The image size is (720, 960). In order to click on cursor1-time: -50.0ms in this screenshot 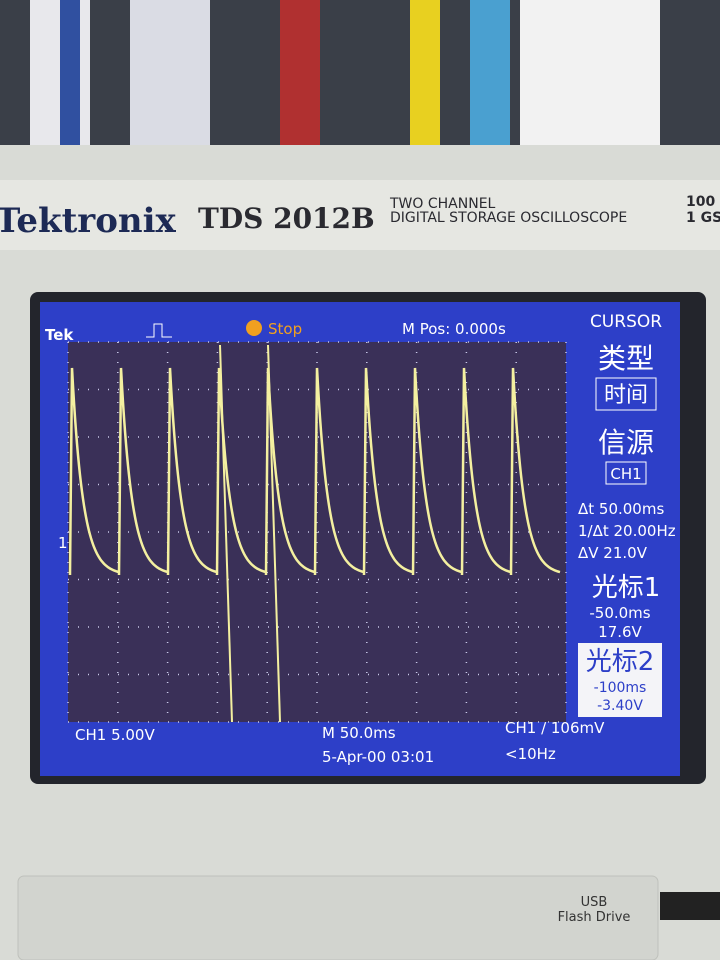, I will do `click(619, 613)`.